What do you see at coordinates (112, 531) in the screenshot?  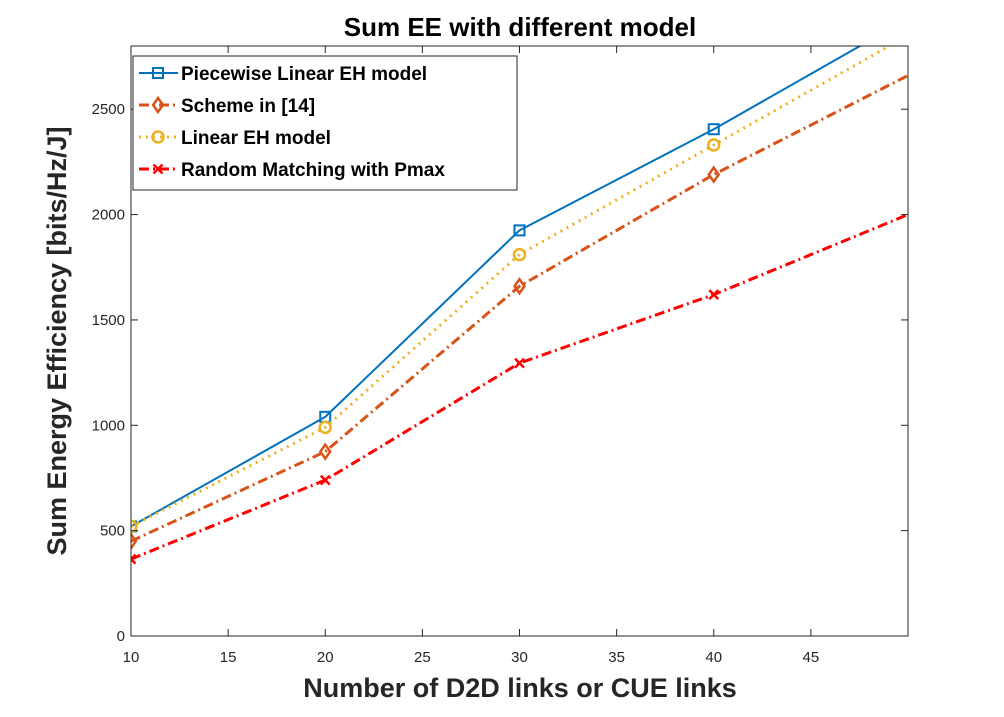 I see `y-tick-label-1: 500` at bounding box center [112, 531].